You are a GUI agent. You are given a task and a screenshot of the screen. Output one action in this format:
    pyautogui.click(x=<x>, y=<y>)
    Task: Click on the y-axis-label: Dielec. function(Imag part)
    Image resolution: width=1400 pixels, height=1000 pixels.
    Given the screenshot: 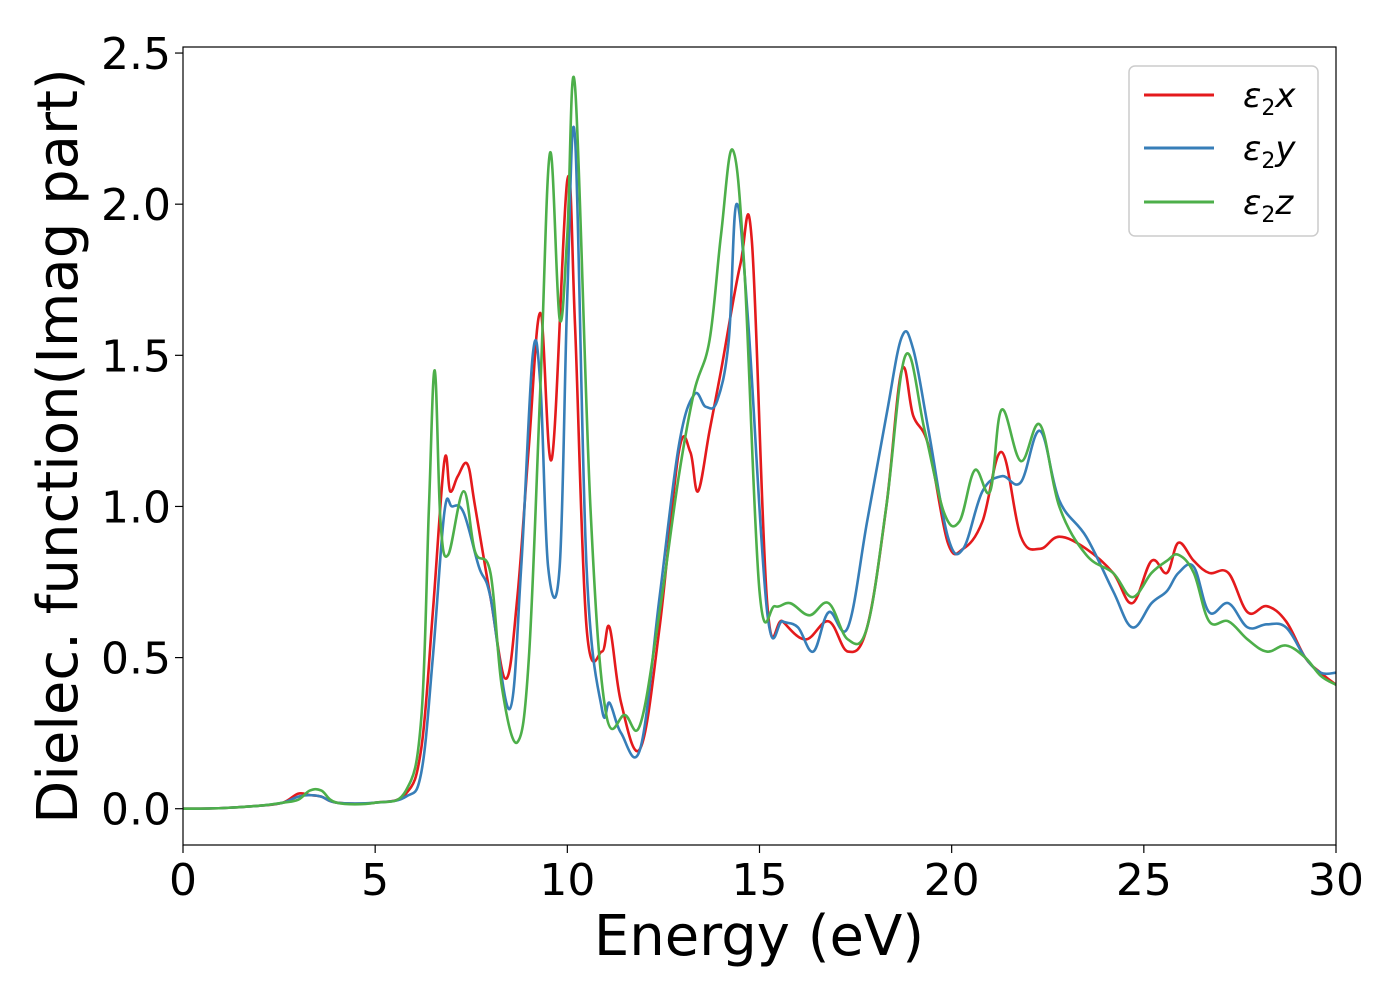 What is the action you would take?
    pyautogui.click(x=58, y=446)
    